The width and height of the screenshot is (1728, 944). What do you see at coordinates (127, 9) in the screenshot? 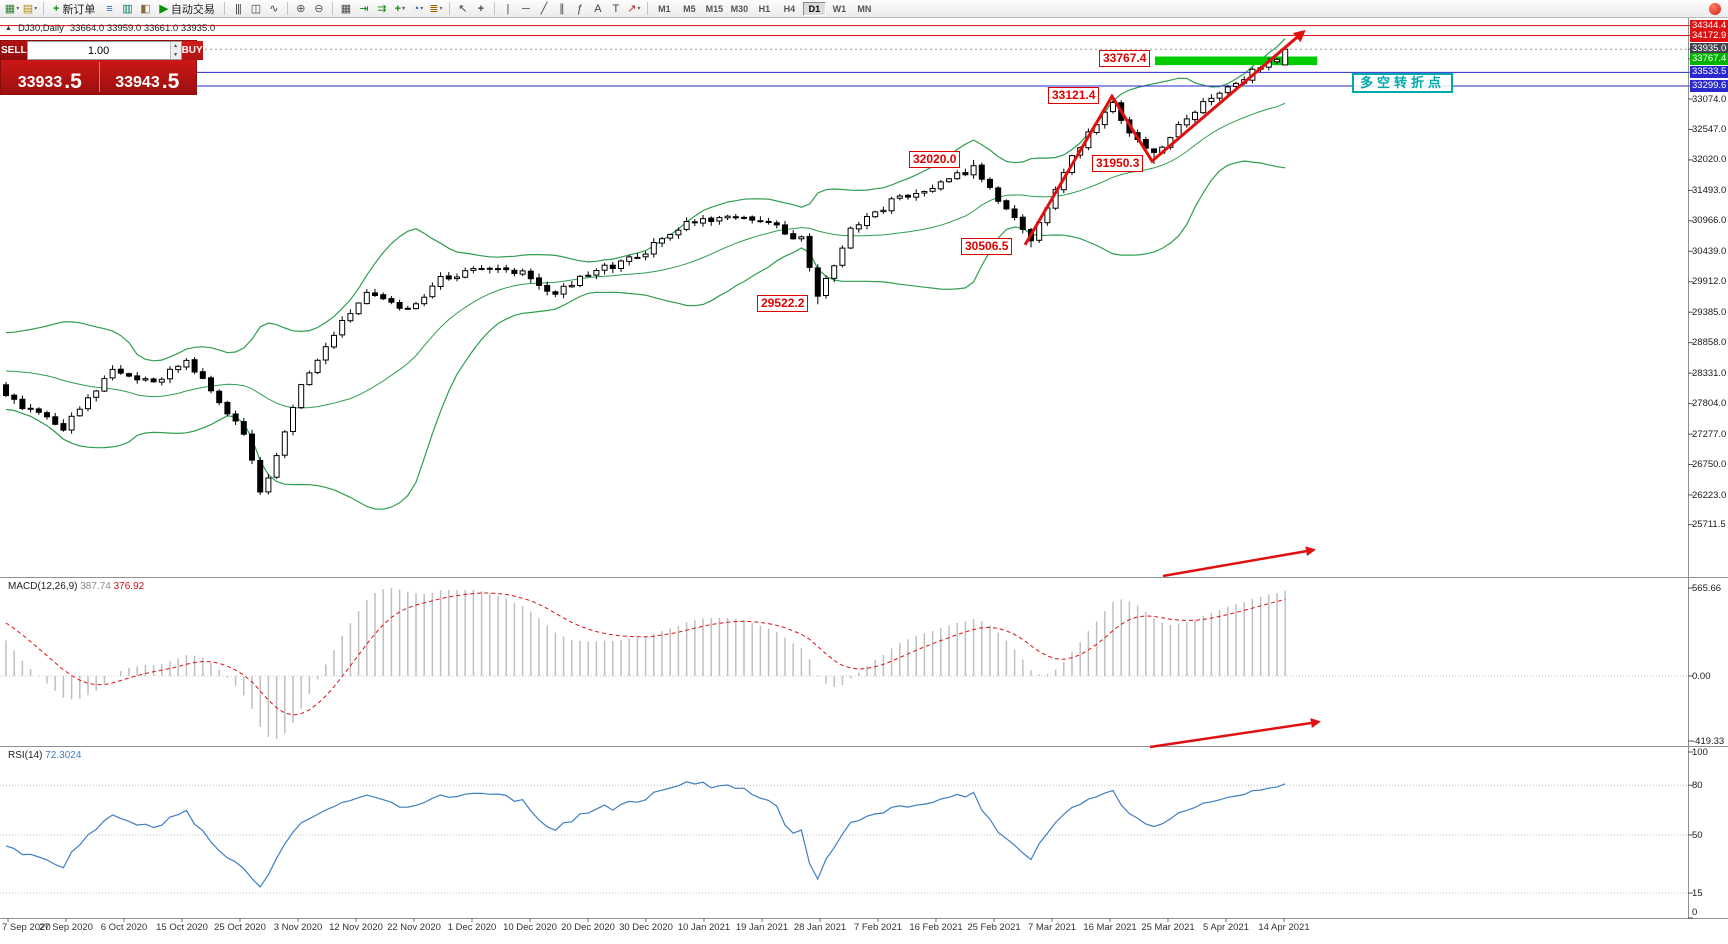
I see `data-window-icon: ▥` at bounding box center [127, 9].